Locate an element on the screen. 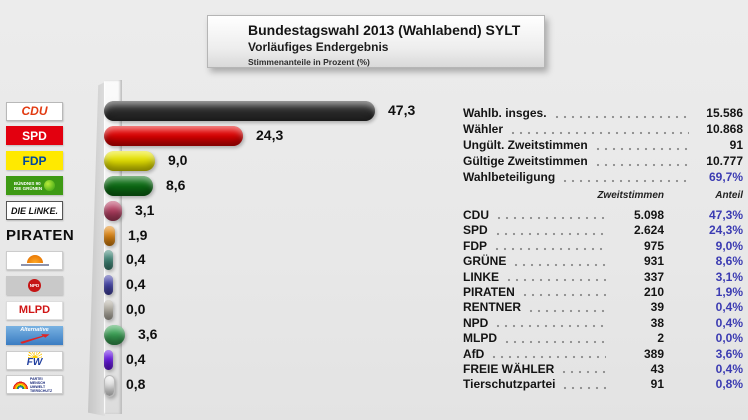 The height and width of the screenshot is (420, 748). table-row: GRÜNE 931 8,6% is located at coordinates (603, 261).